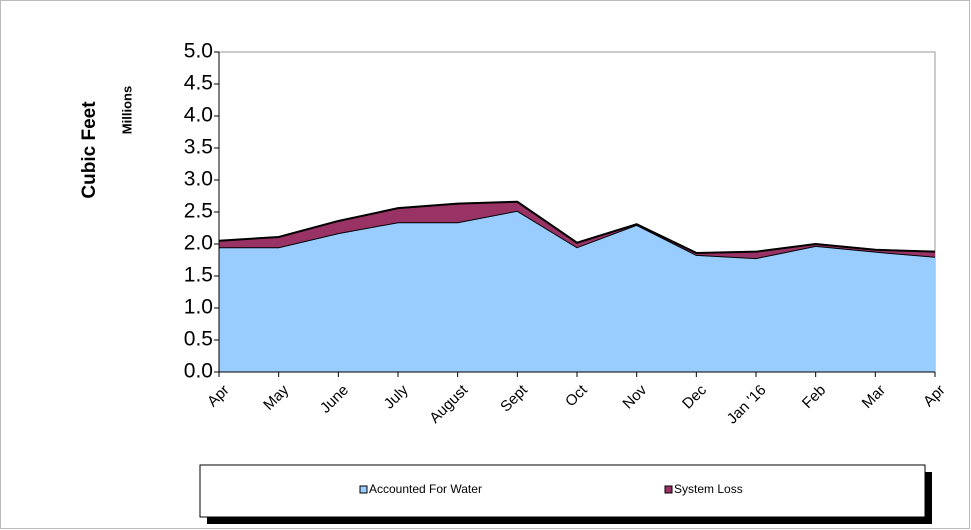 This screenshot has height=530, width=971. I want to click on y-tick-label: 3.0, so click(198, 179).